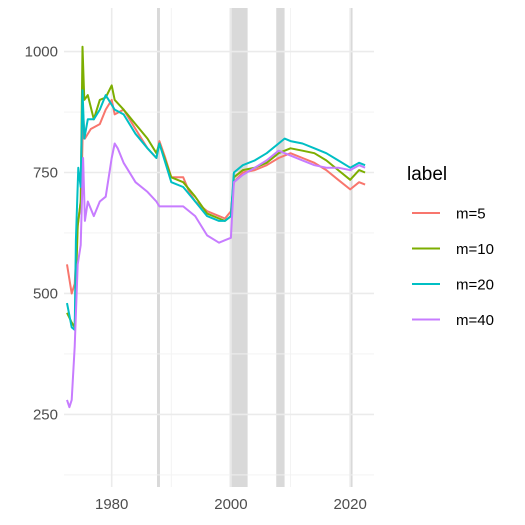  What do you see at coordinates (475, 320) in the screenshot?
I see `legend-label-m=40: m=40` at bounding box center [475, 320].